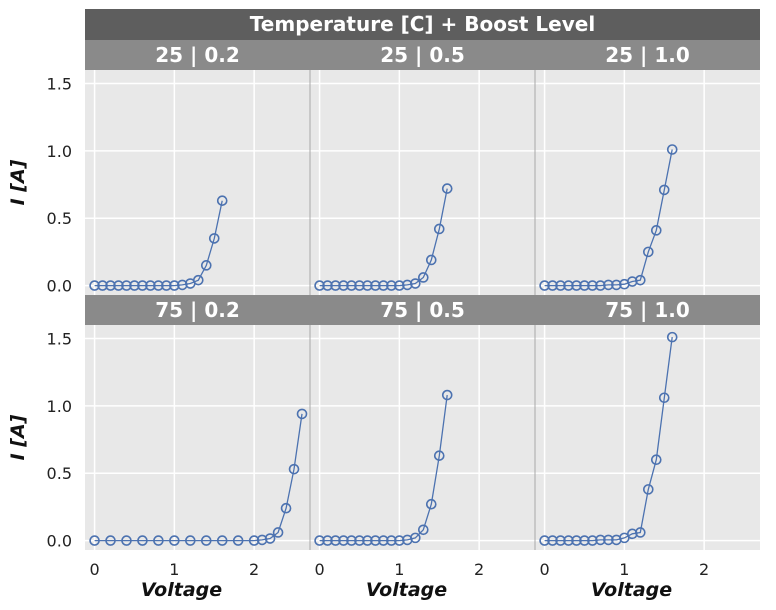  Describe the element at coordinates (422, 310) in the screenshot. I see `facet-label: 75 | 0.5` at that location.